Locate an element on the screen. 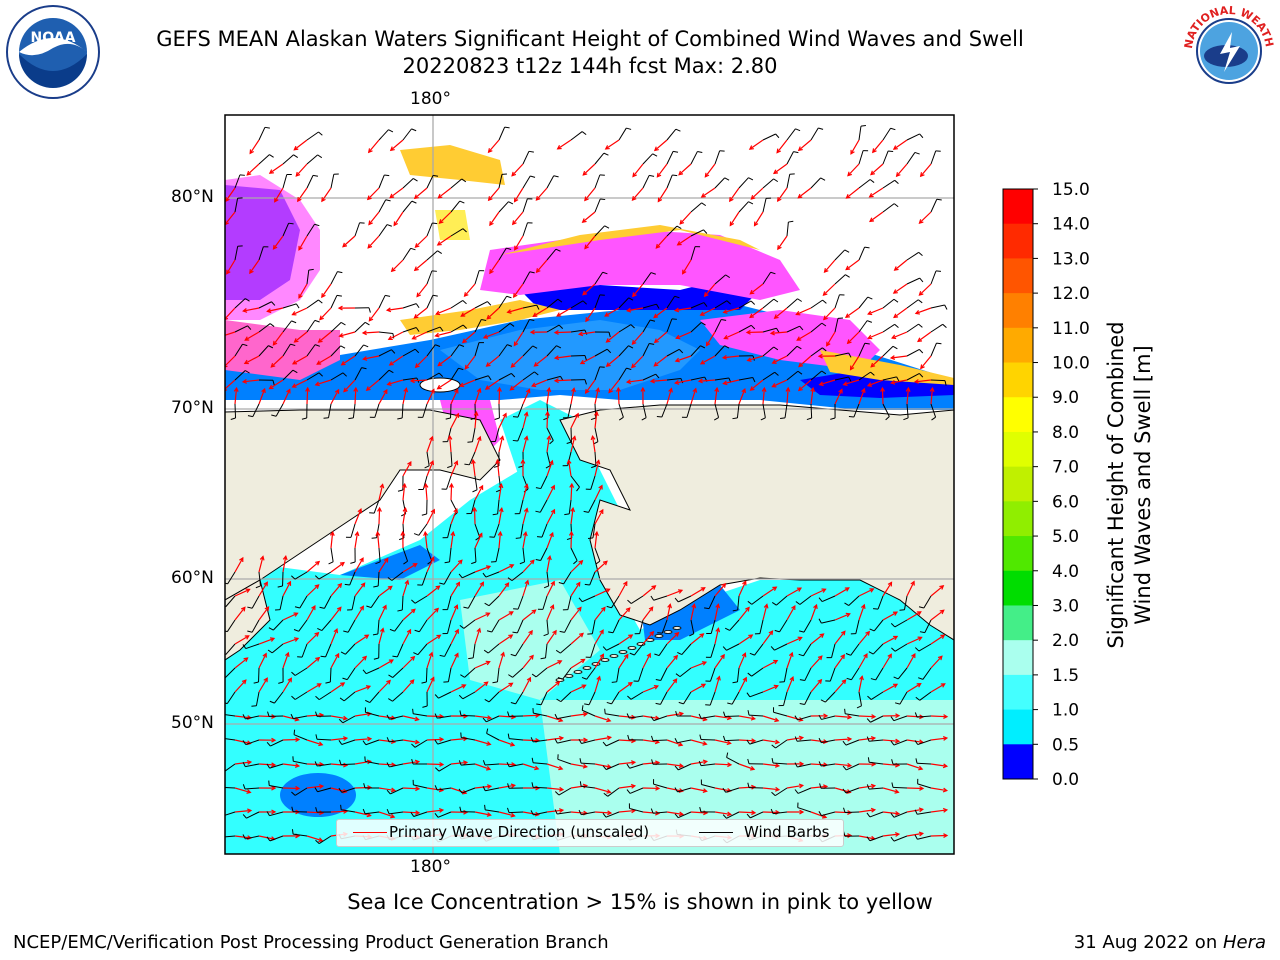 The height and width of the screenshot is (960, 1280). colorbar-tick-label: 9.0 is located at coordinates (1065, 398).